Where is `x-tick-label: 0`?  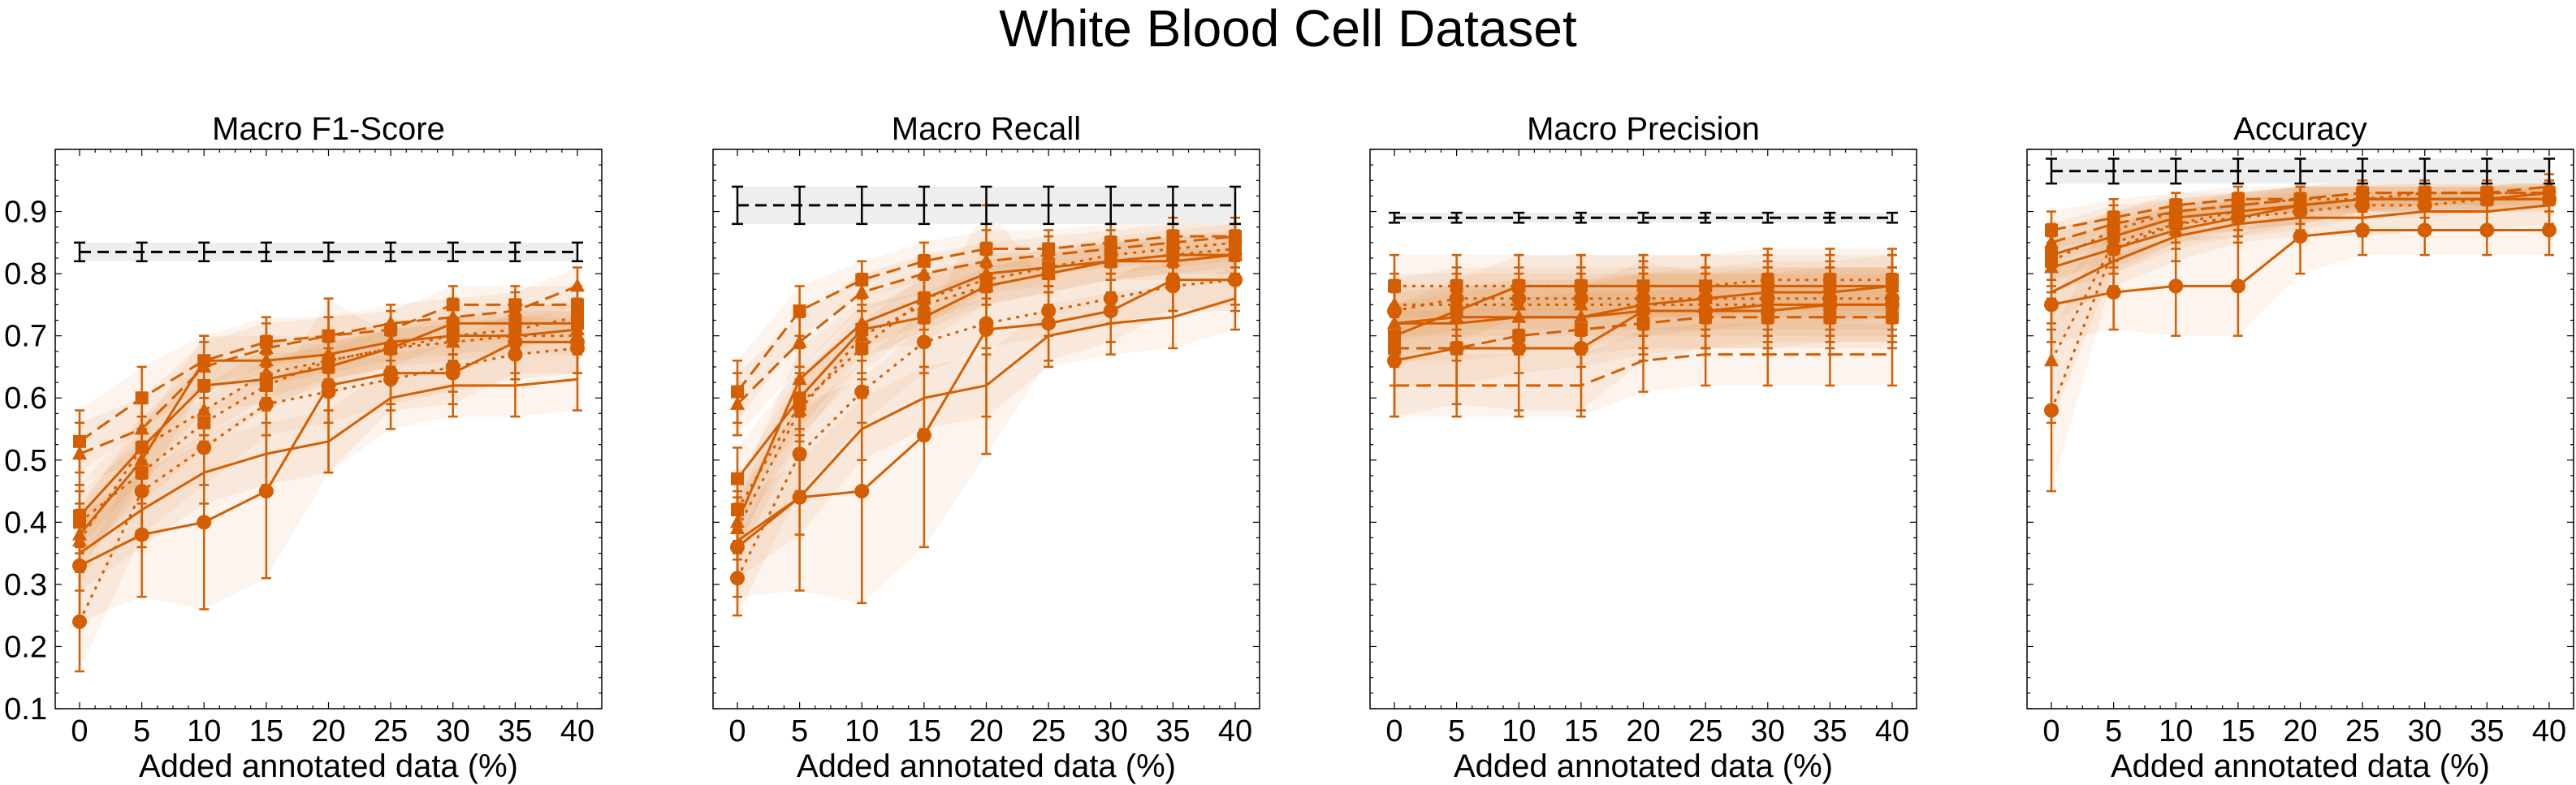 x-tick-label: 0 is located at coordinates (79, 731).